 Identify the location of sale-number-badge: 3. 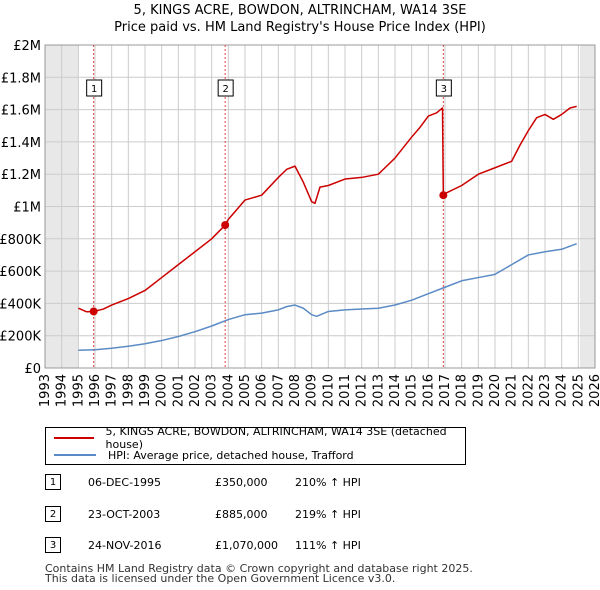
(53, 545).